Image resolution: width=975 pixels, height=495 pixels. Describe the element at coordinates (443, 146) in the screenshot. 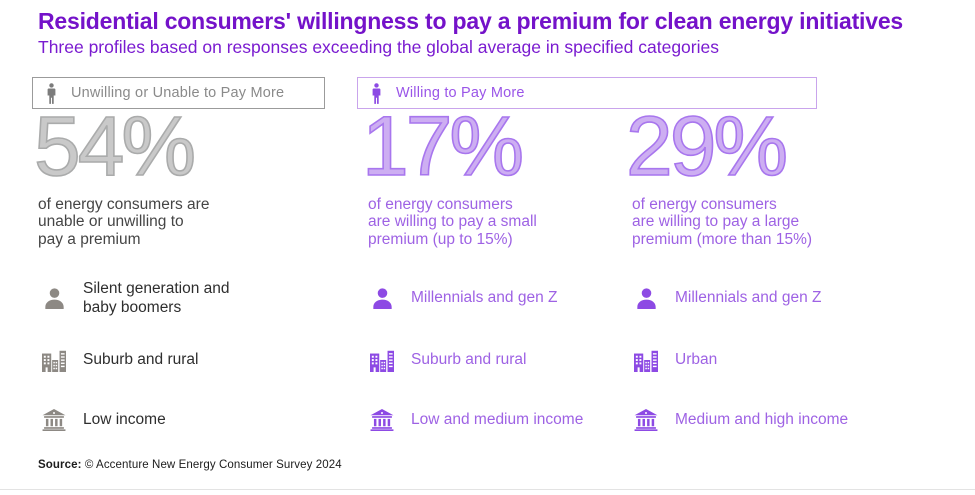

I see `percent-small-premium: 17%` at that location.